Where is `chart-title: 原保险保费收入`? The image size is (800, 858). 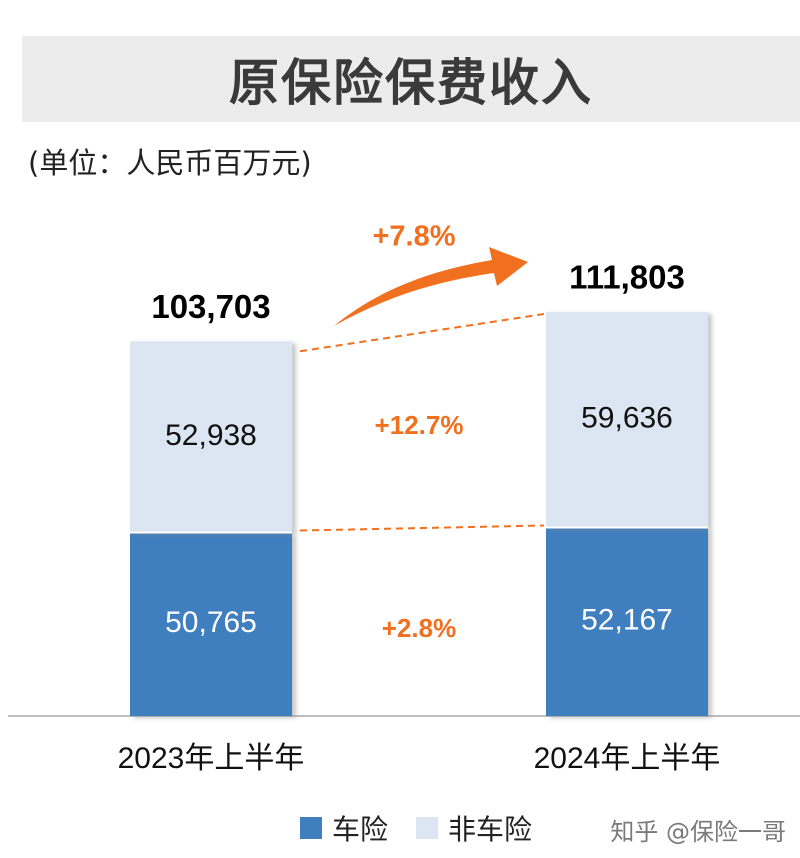 chart-title: 原保险保费收入 is located at coordinates (411, 83).